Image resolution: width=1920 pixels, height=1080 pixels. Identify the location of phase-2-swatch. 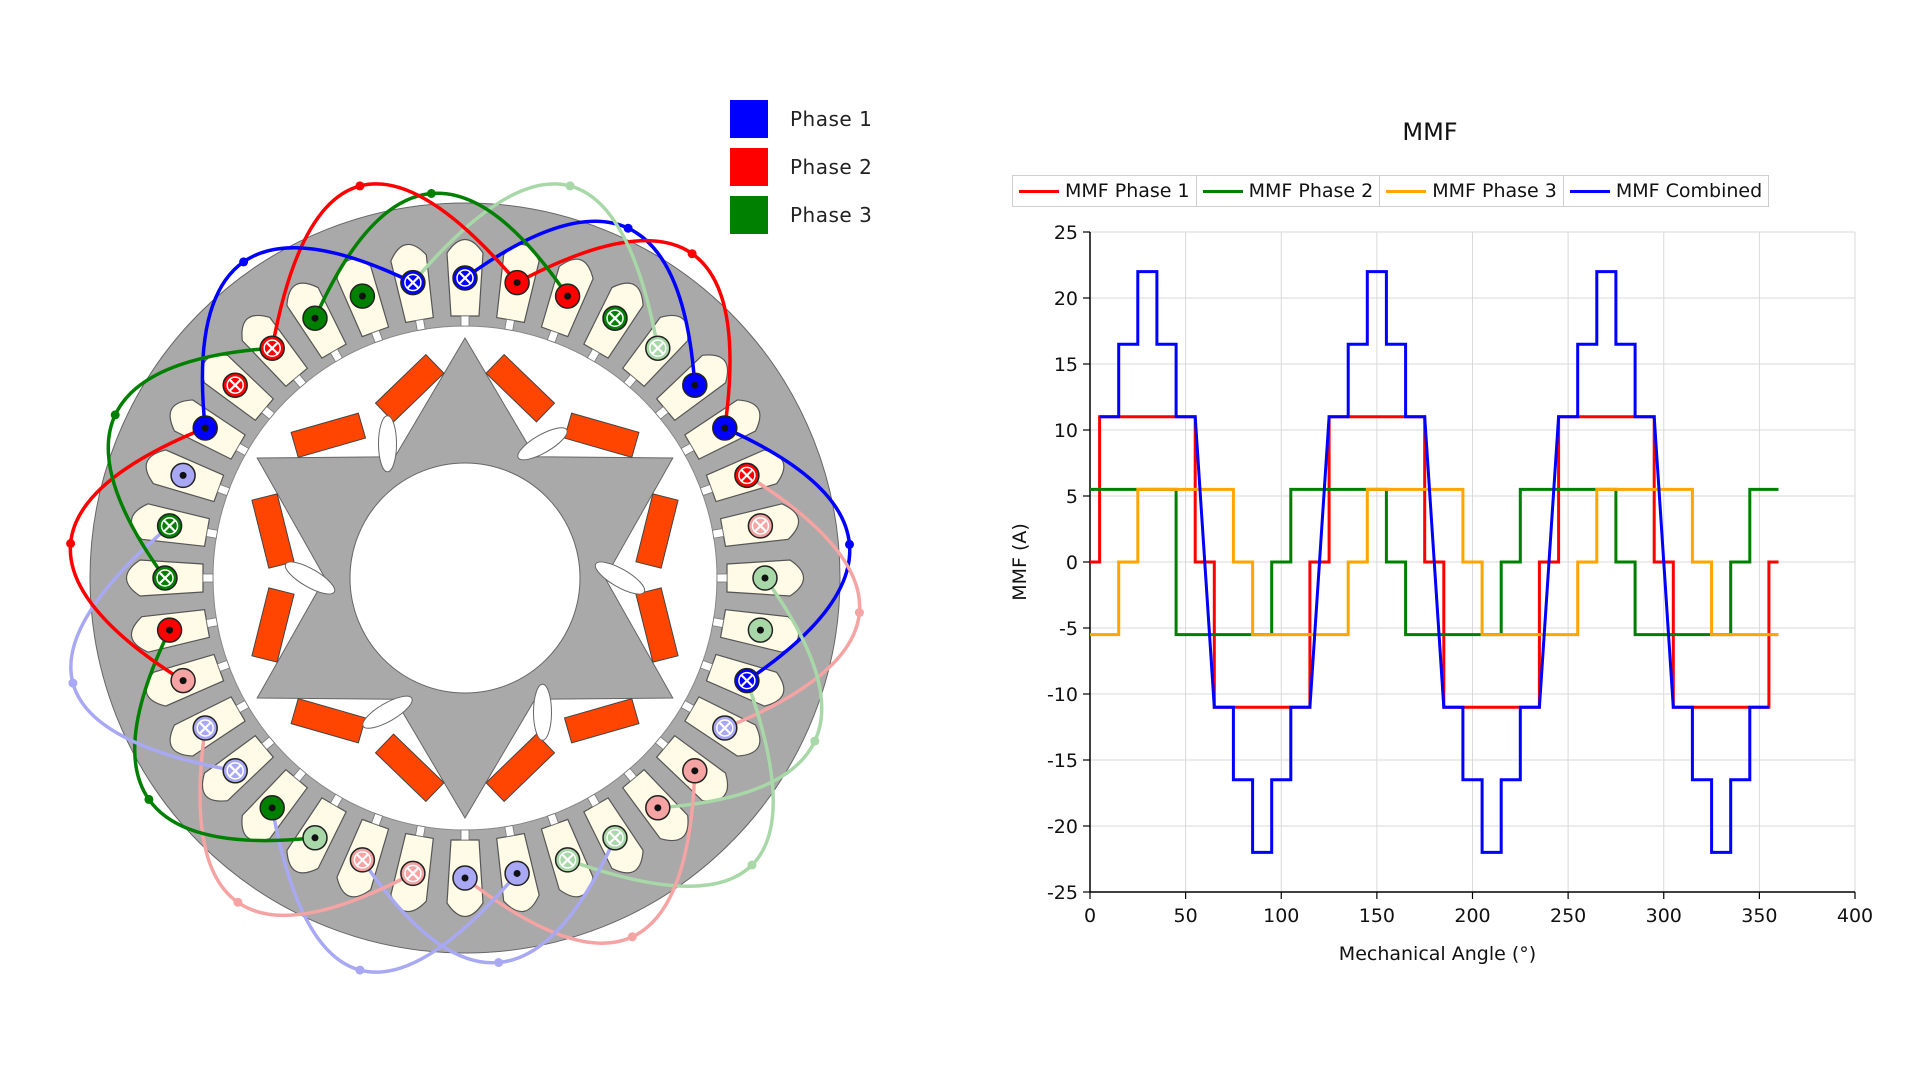
(749, 167).